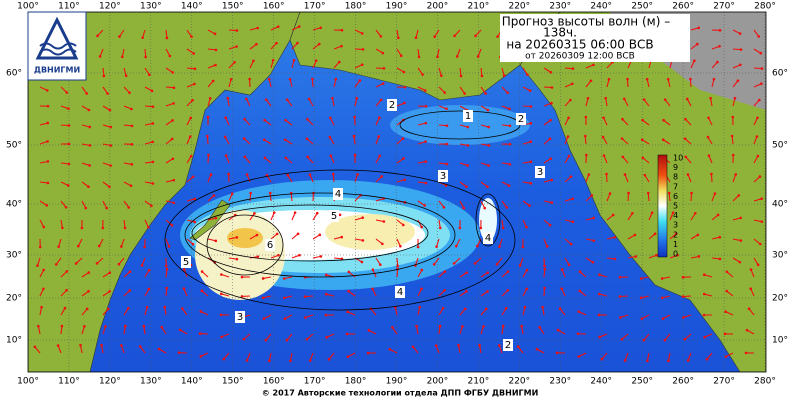 The height and width of the screenshot is (400, 800). Describe the element at coordinates (675, 186) in the screenshot. I see `colorbar-label: 7` at that location.